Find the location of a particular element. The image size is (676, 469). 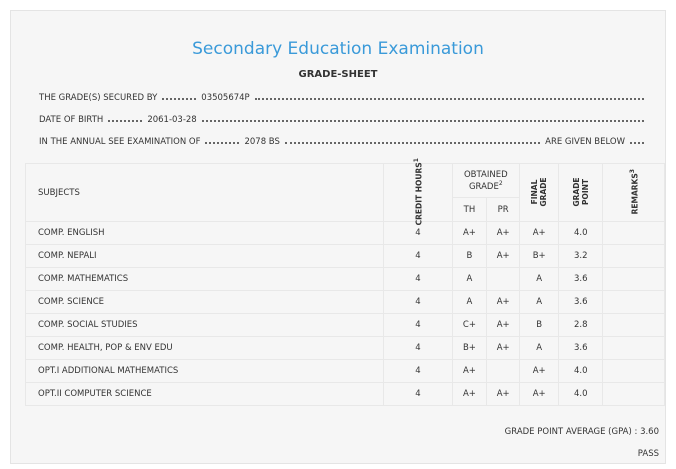

header-cell: GRADE POINT is located at coordinates (581, 192).